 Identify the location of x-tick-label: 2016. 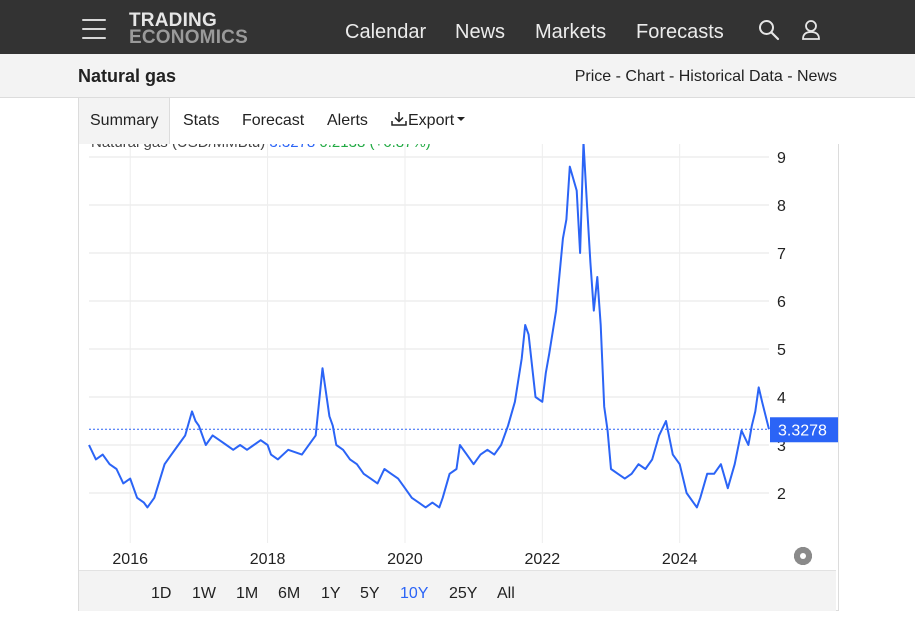
(130, 559).